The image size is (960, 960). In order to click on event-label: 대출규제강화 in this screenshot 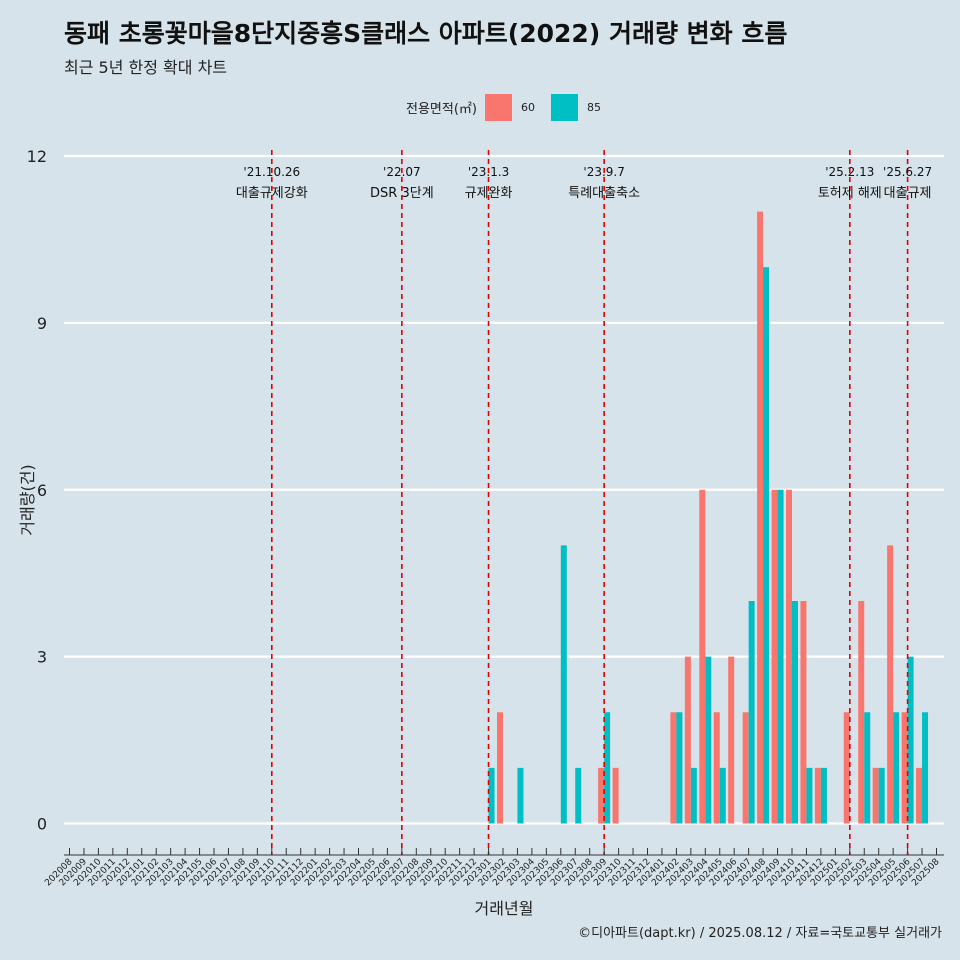, I will do `click(272, 193)`.